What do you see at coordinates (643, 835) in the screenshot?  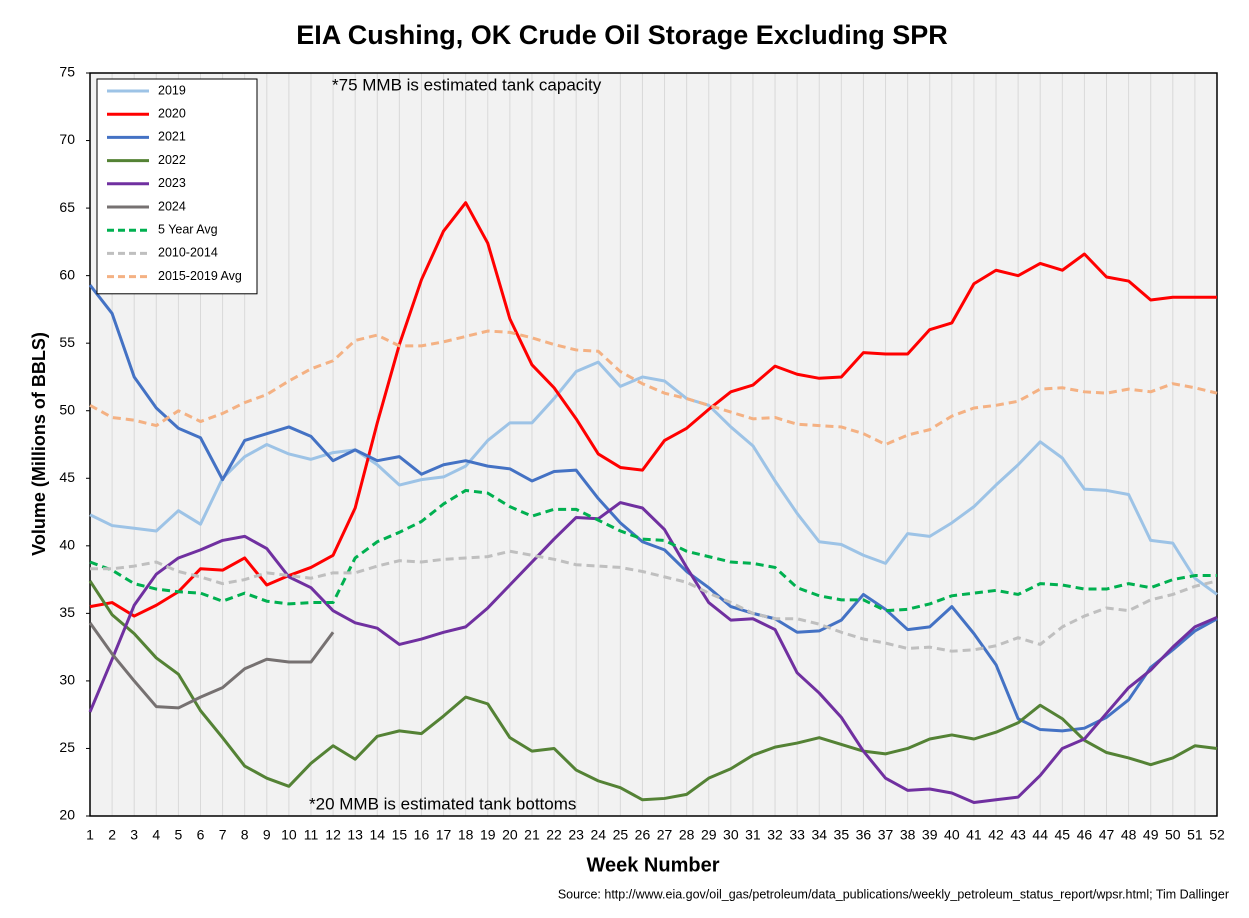 I see `x-tick-label: 26` at bounding box center [643, 835].